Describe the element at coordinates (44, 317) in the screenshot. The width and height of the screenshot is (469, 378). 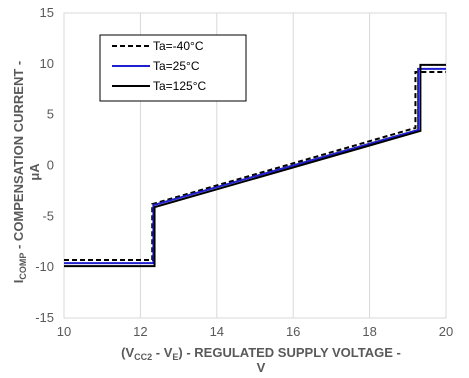
I see `y-tick-label: -15` at that location.